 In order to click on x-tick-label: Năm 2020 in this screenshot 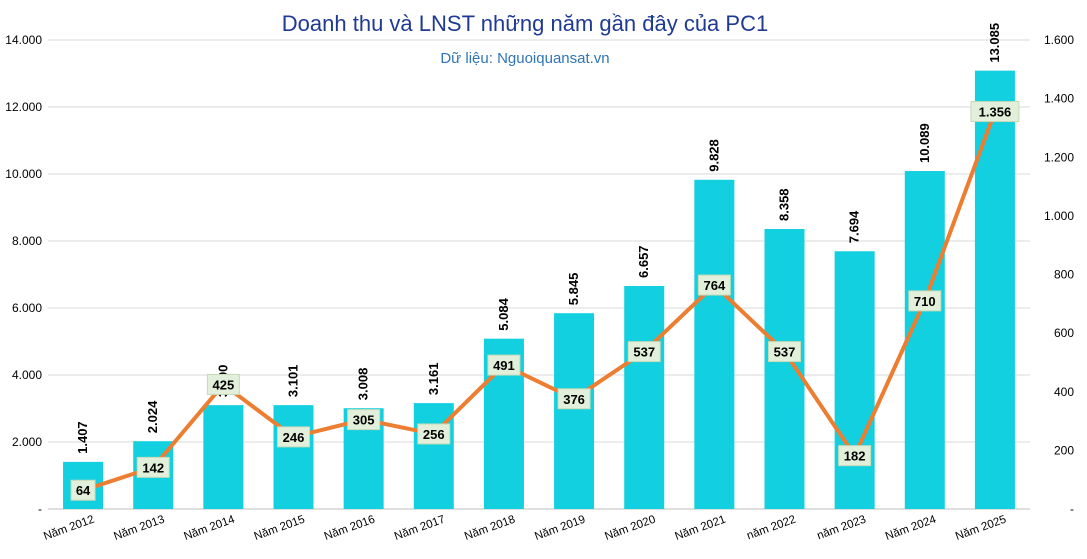, I will do `click(630, 528)`.